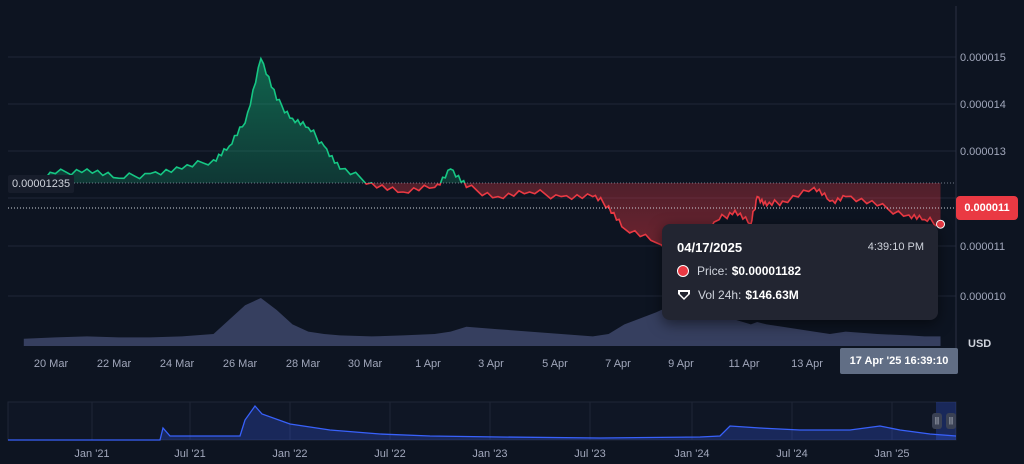 This screenshot has height=464, width=1024. I want to click on volume-icon, so click(684, 295).